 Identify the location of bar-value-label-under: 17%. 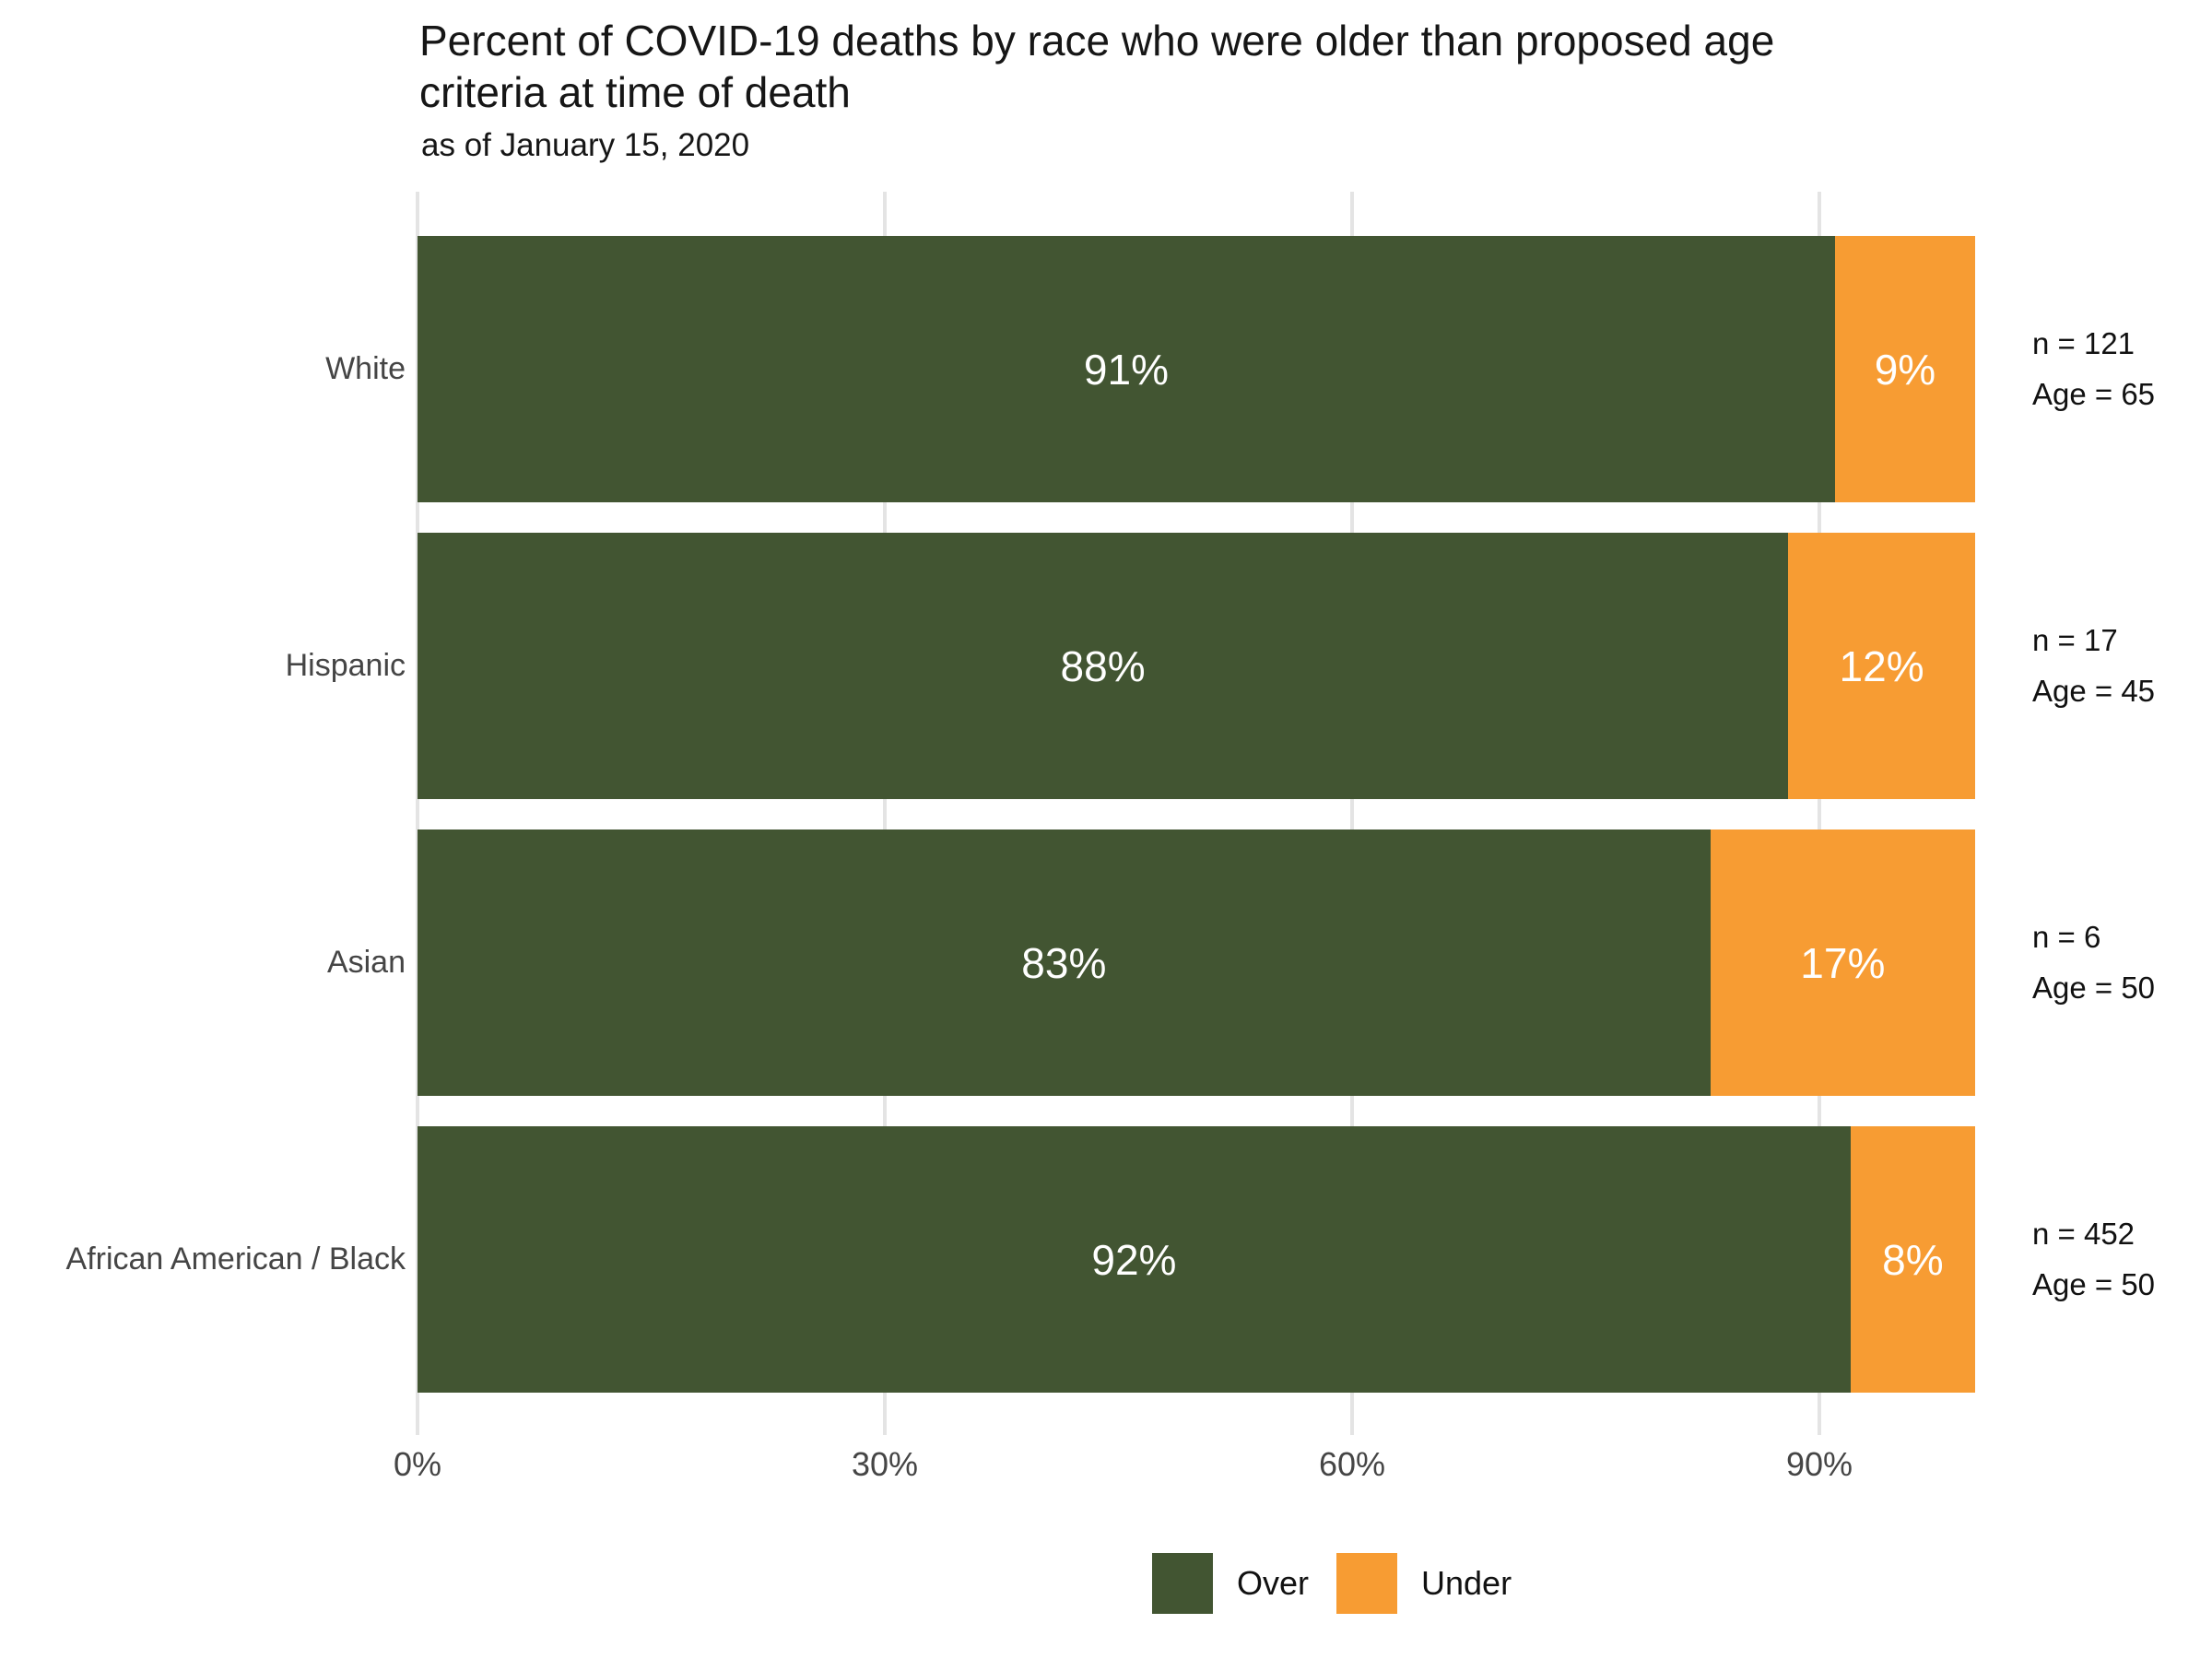
(1843, 962).